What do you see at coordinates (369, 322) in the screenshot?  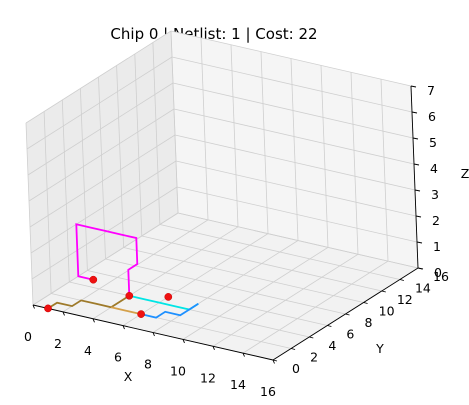 I see `y-tick-label: 8` at bounding box center [369, 322].